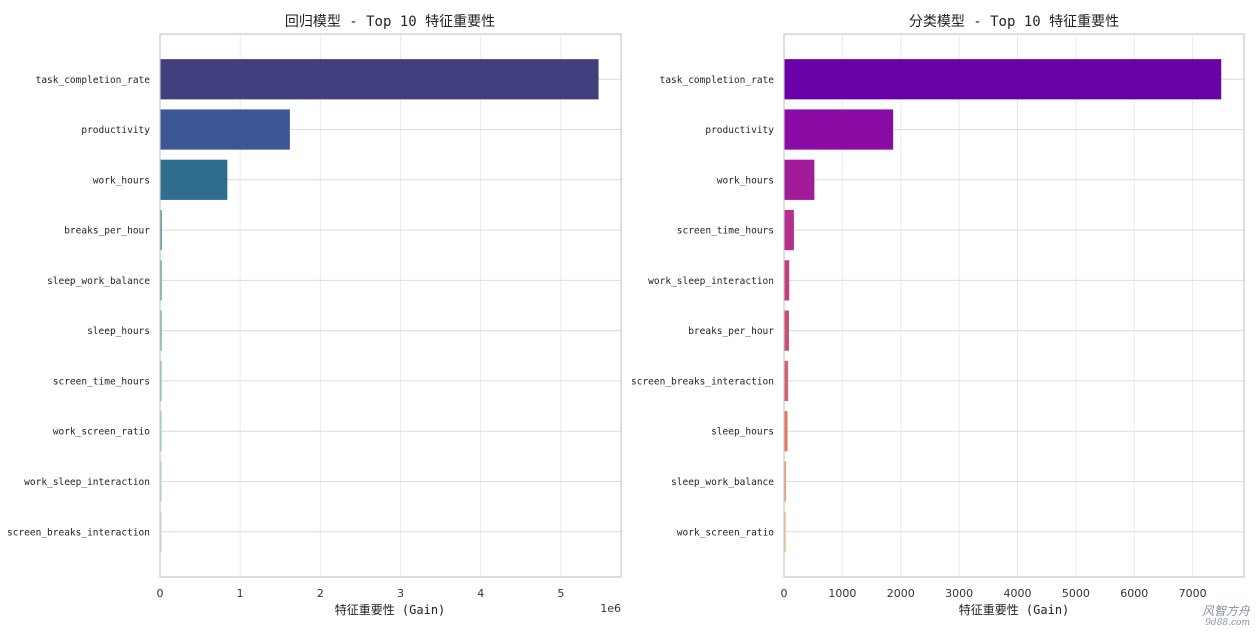  What do you see at coordinates (901, 593) in the screenshot?
I see `x-tick-label: 2000` at bounding box center [901, 593].